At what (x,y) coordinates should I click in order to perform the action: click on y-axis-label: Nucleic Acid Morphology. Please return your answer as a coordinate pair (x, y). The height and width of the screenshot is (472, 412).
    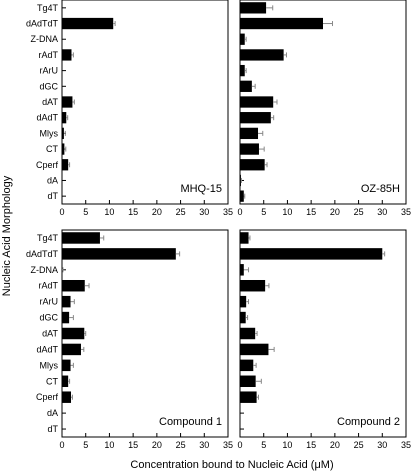
    Looking at the image, I should click on (7, 235).